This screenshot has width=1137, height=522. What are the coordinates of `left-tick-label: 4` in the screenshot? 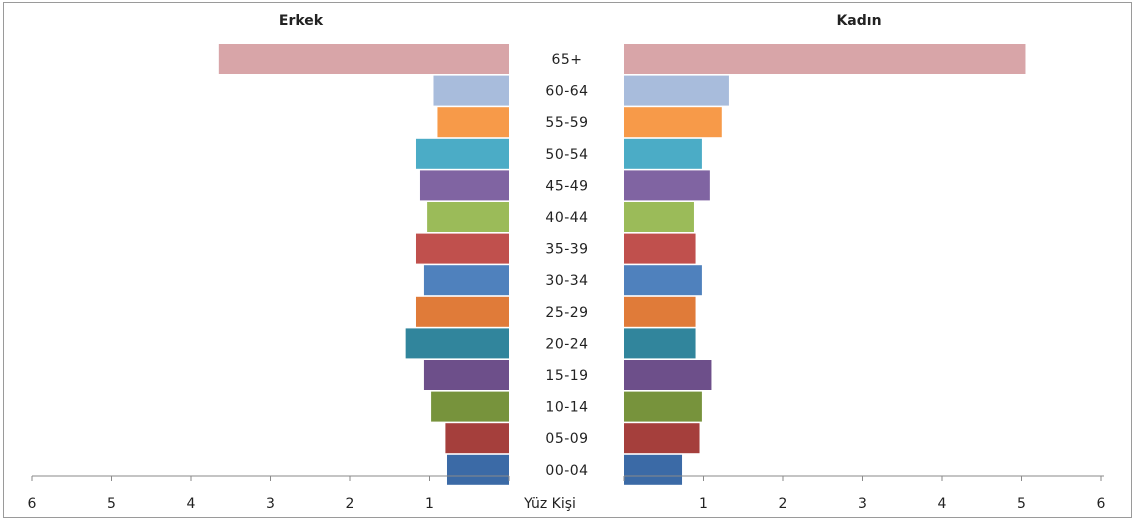 It's located at (191, 504).